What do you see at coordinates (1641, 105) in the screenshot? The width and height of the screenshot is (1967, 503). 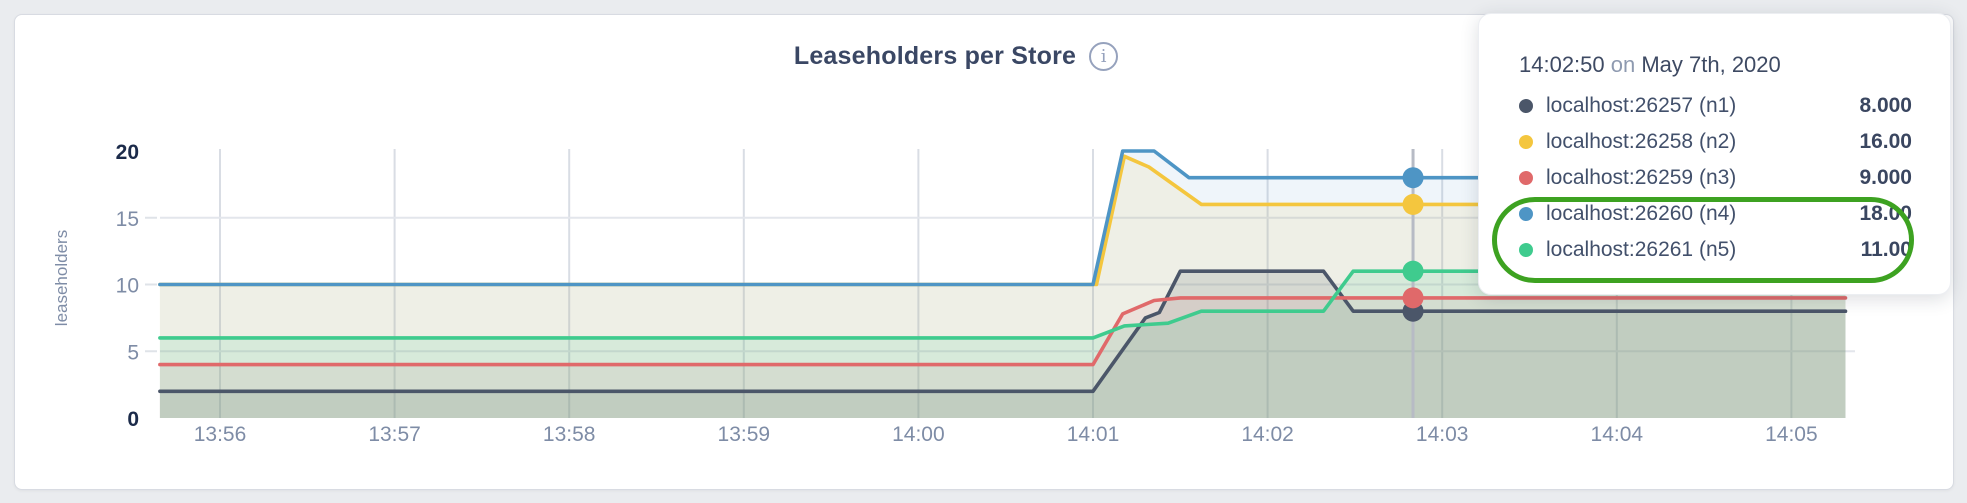 I see `tooltip-series-label: localhost:26257 (n1)` at bounding box center [1641, 105].